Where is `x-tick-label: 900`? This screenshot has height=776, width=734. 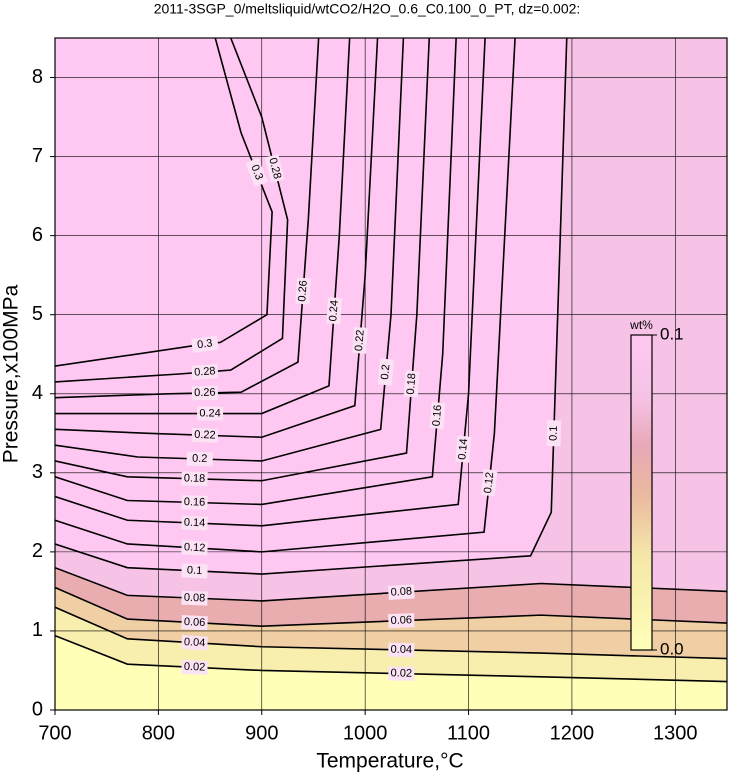
x-tick-label: 900 is located at coordinates (261, 733).